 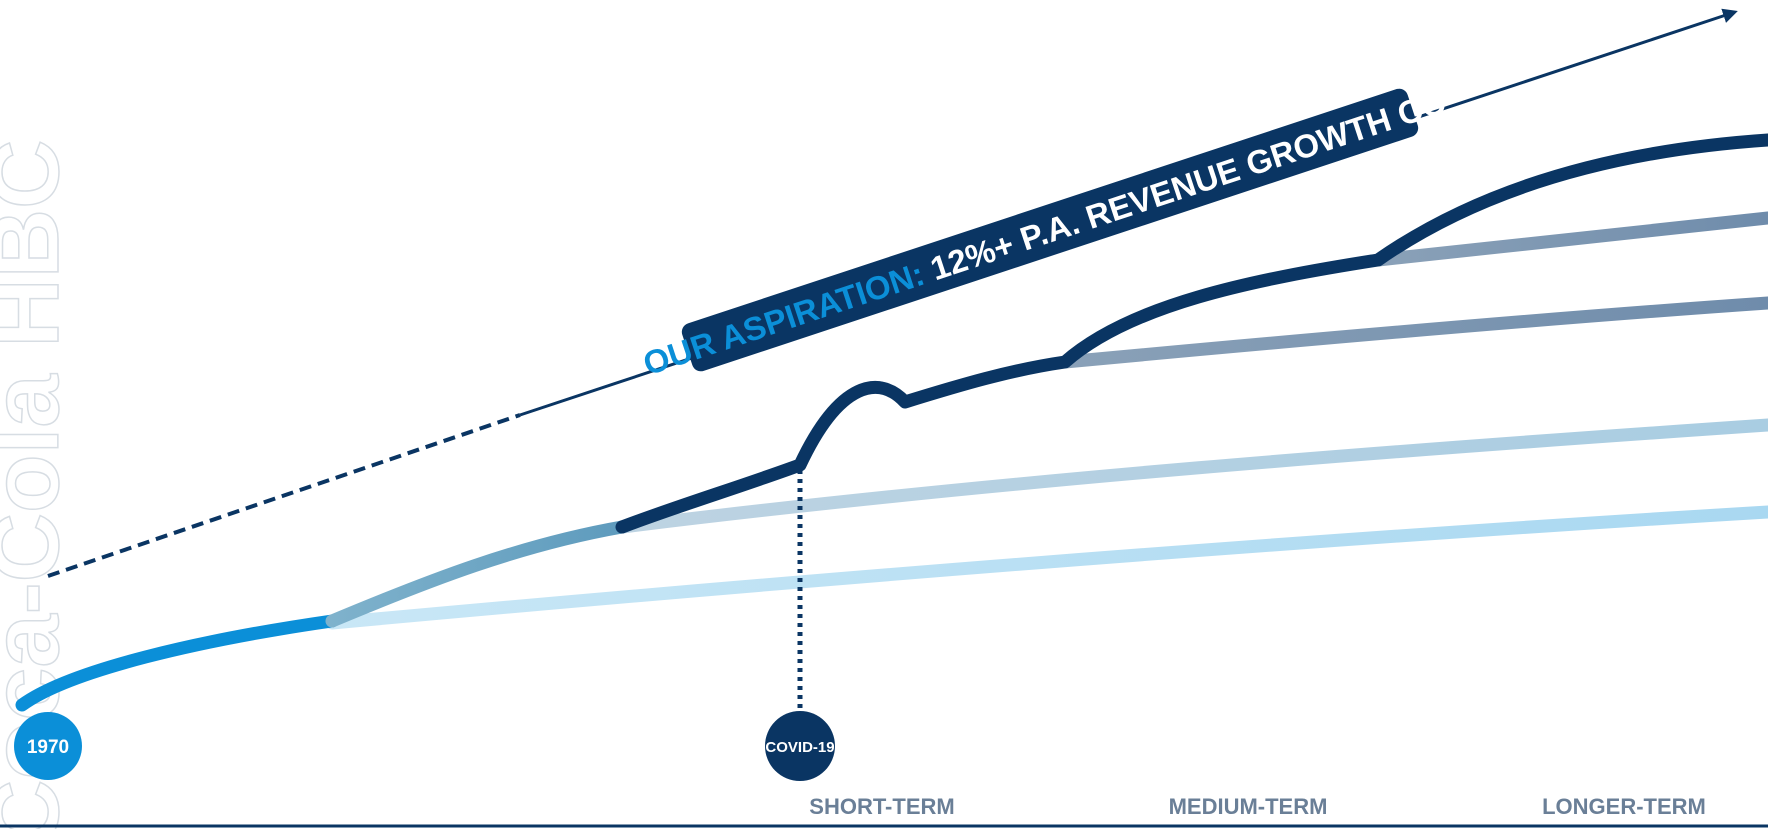 I want to click on start-marker-label: 1970, so click(x=48, y=747).